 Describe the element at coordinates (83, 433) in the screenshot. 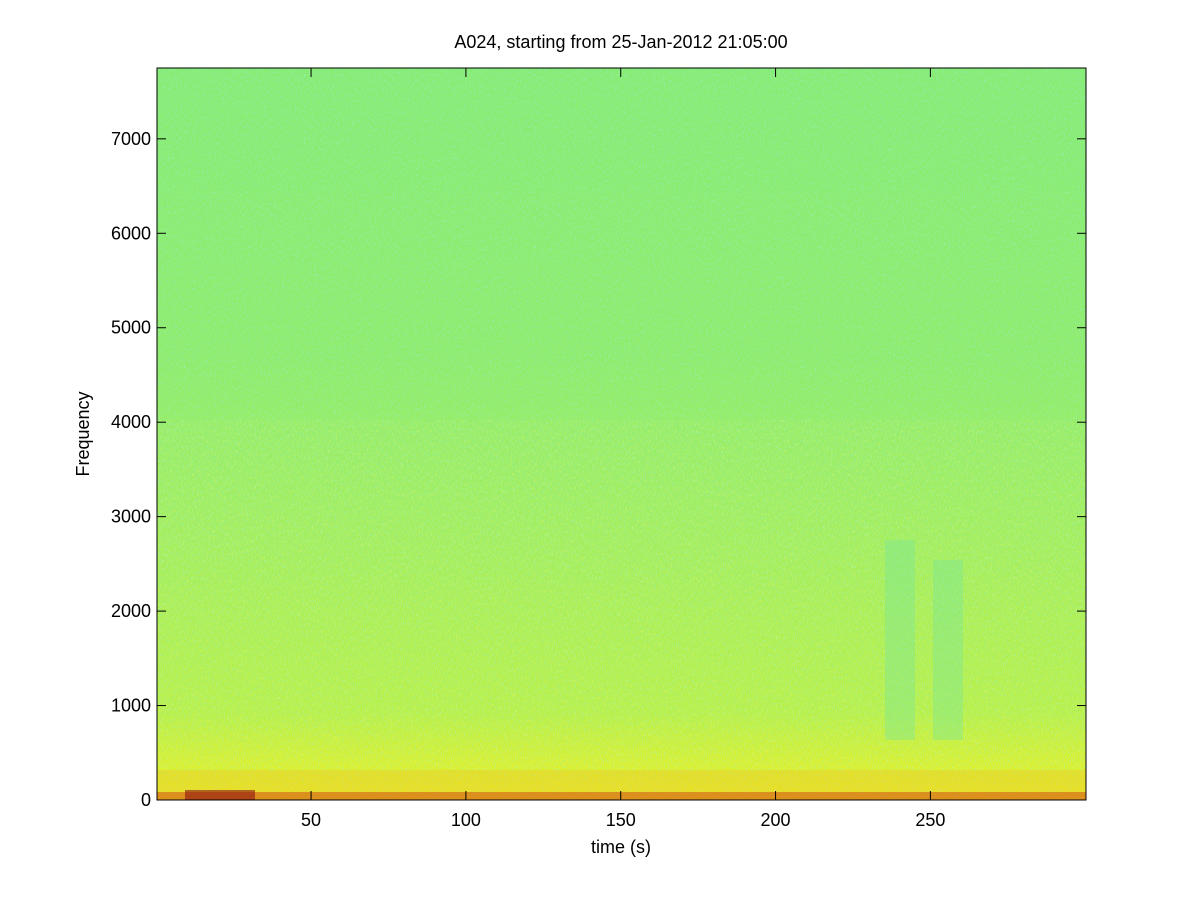

I see `y-axis-label: Frequency` at that location.